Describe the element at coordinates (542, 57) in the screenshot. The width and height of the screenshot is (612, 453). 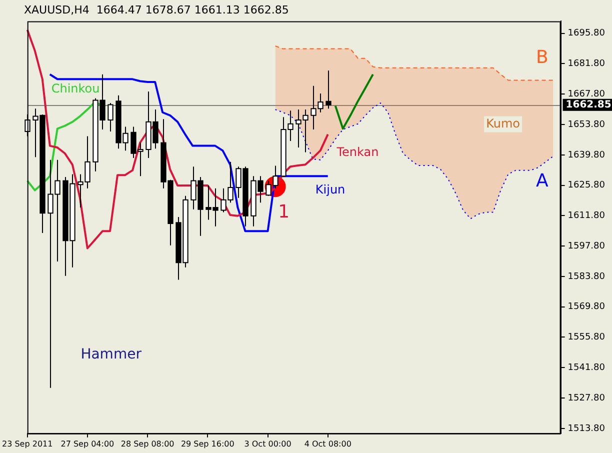
I see `series-label: B` at that location.